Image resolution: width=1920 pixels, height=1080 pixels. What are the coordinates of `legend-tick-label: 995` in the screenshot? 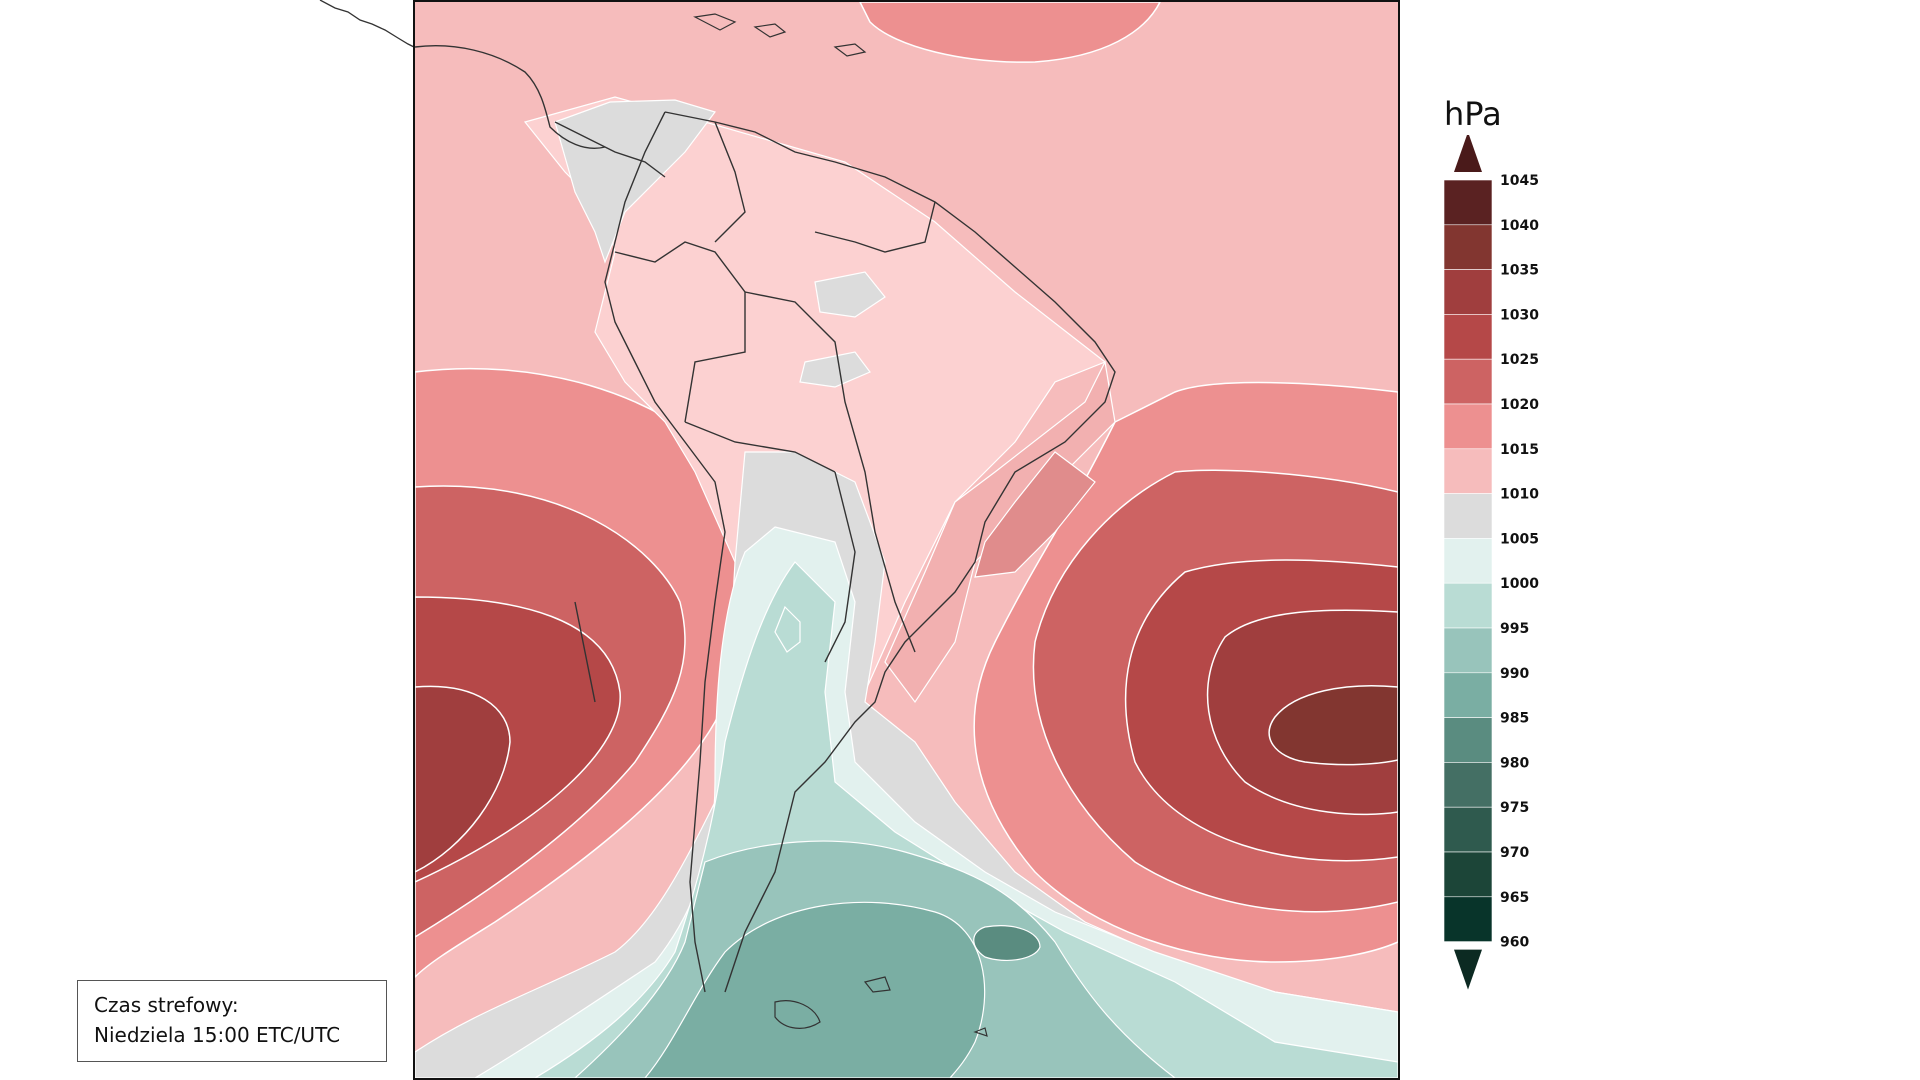 It's located at (1514, 629).